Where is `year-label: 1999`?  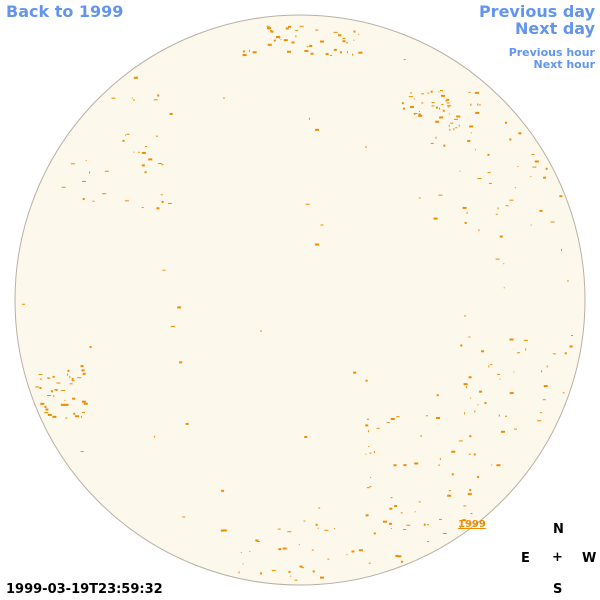 year-label: 1999 is located at coordinates (472, 524).